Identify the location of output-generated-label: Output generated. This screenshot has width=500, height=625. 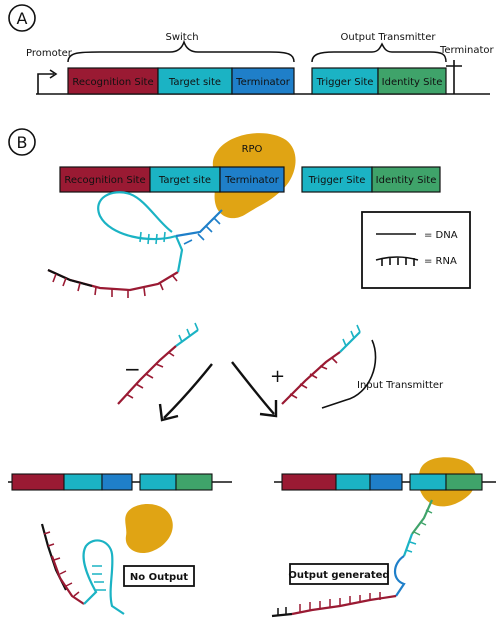
(338, 575).